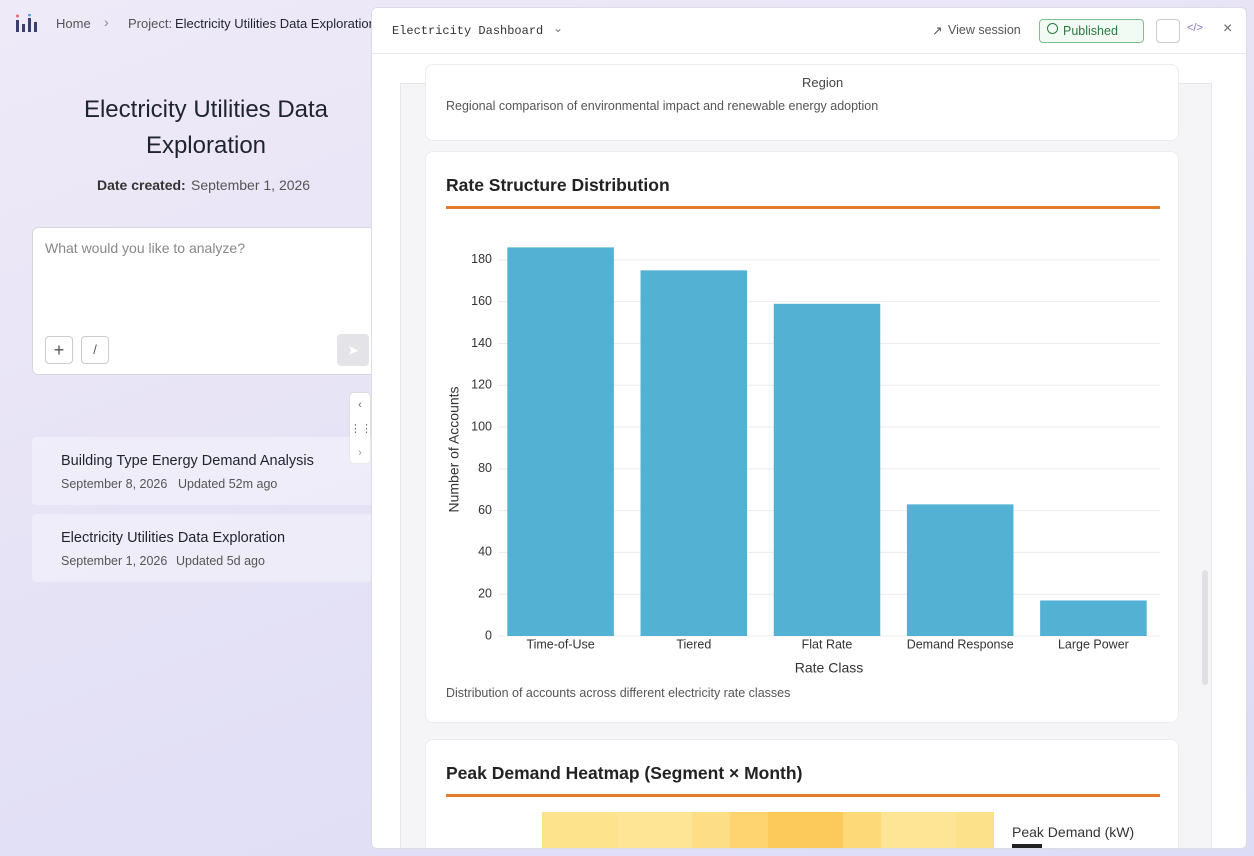 The width and height of the screenshot is (1254, 856). Describe the element at coordinates (273, 23) in the screenshot. I see `breadcrumb-project: Electricity Utilities Data Exploration` at that location.